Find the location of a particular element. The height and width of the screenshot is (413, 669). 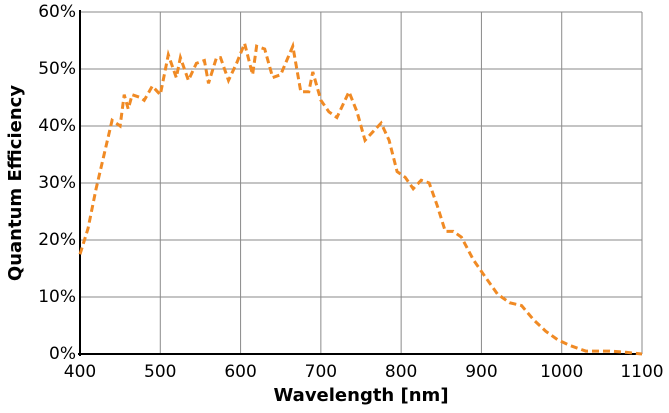

x-tick-label: 700 is located at coordinates (321, 372).